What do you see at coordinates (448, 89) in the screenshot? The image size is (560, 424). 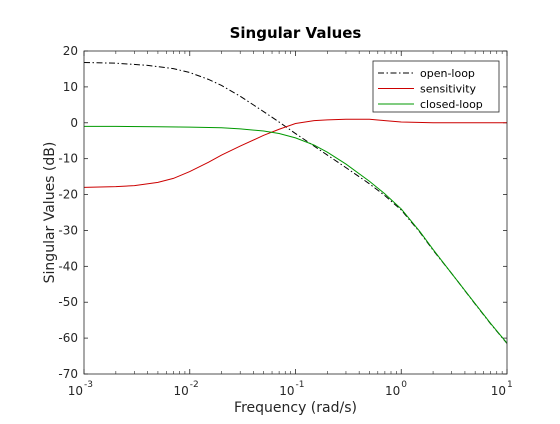 I see `legend-label-sensitivity: sensitivity` at bounding box center [448, 89].